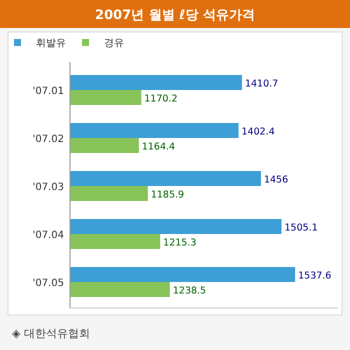  What do you see at coordinates (261, 84) in the screenshot?
I see `data-label: 1410.7` at bounding box center [261, 84].